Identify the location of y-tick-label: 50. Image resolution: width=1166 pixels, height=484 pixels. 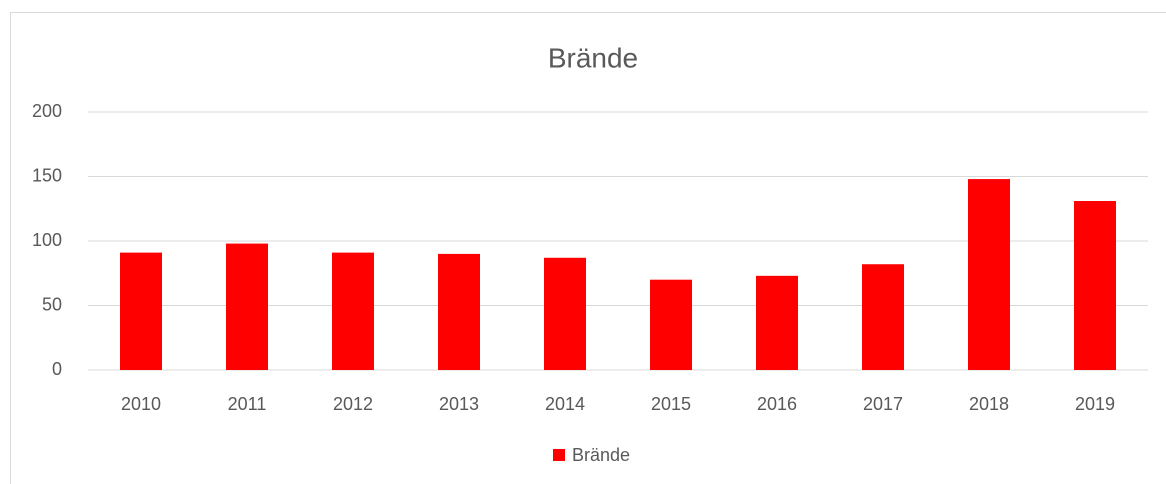
(52, 304).